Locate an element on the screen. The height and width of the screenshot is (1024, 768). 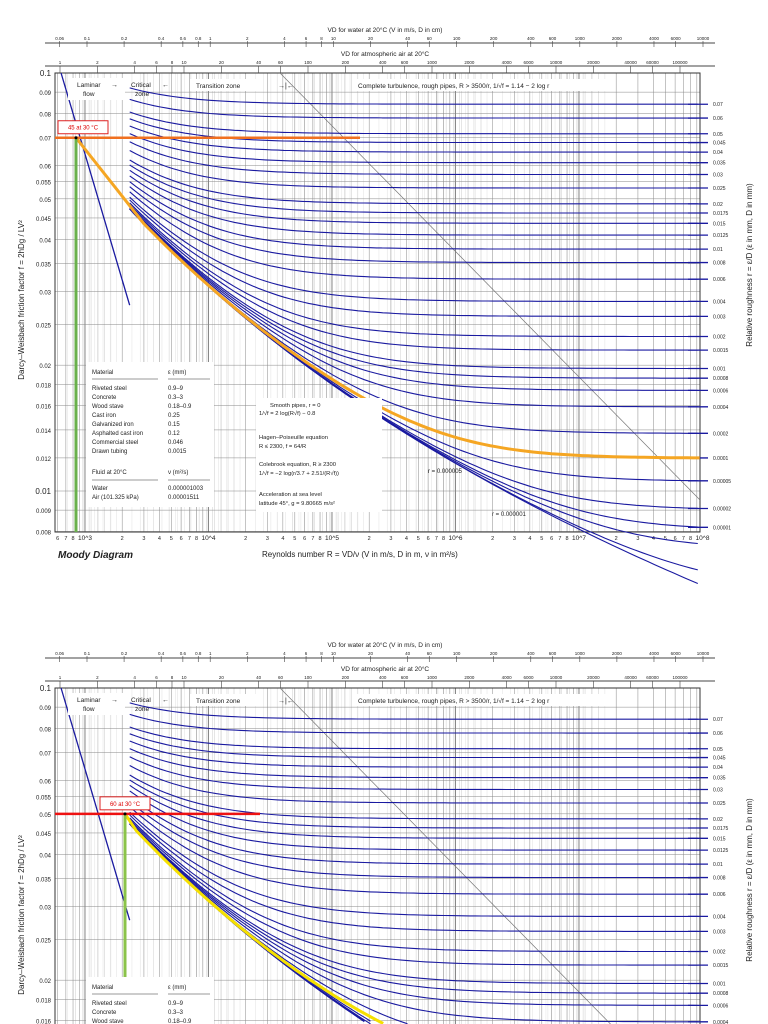
chart-title: Moody Diagram is located at coordinates (95, 555).